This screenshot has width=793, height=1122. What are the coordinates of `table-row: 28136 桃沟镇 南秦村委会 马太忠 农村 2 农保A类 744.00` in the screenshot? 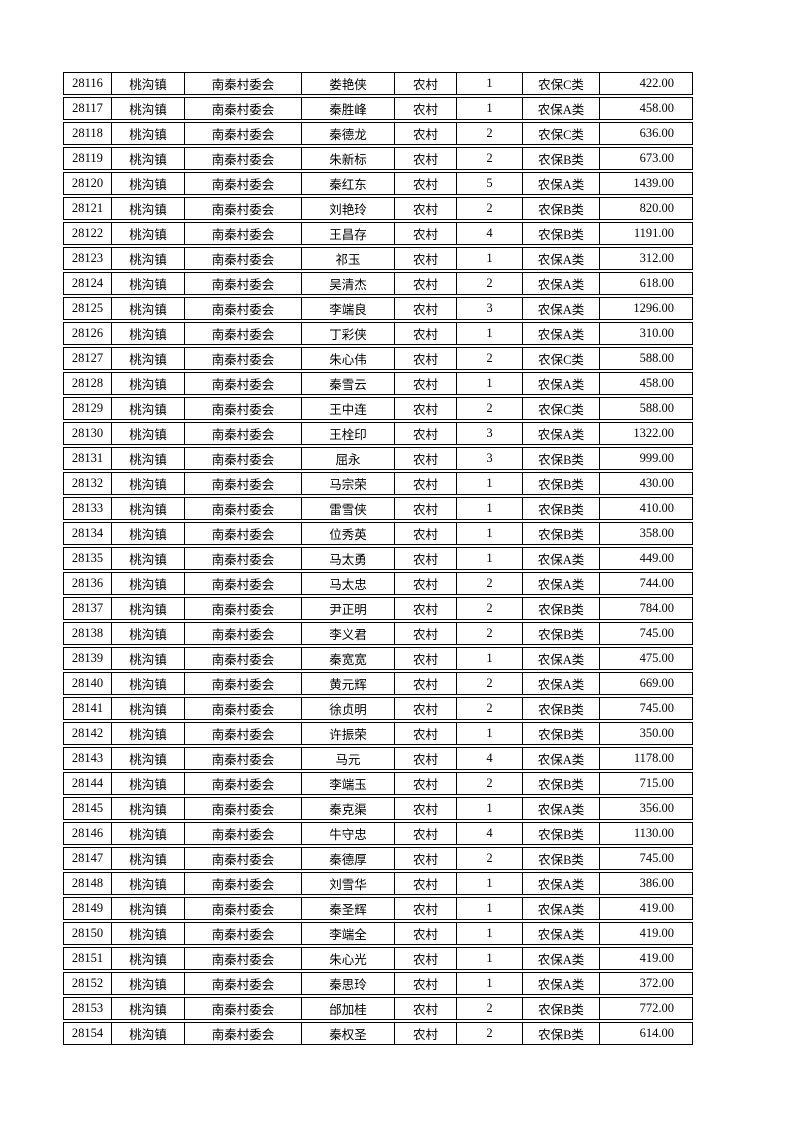 It's located at (378, 583).